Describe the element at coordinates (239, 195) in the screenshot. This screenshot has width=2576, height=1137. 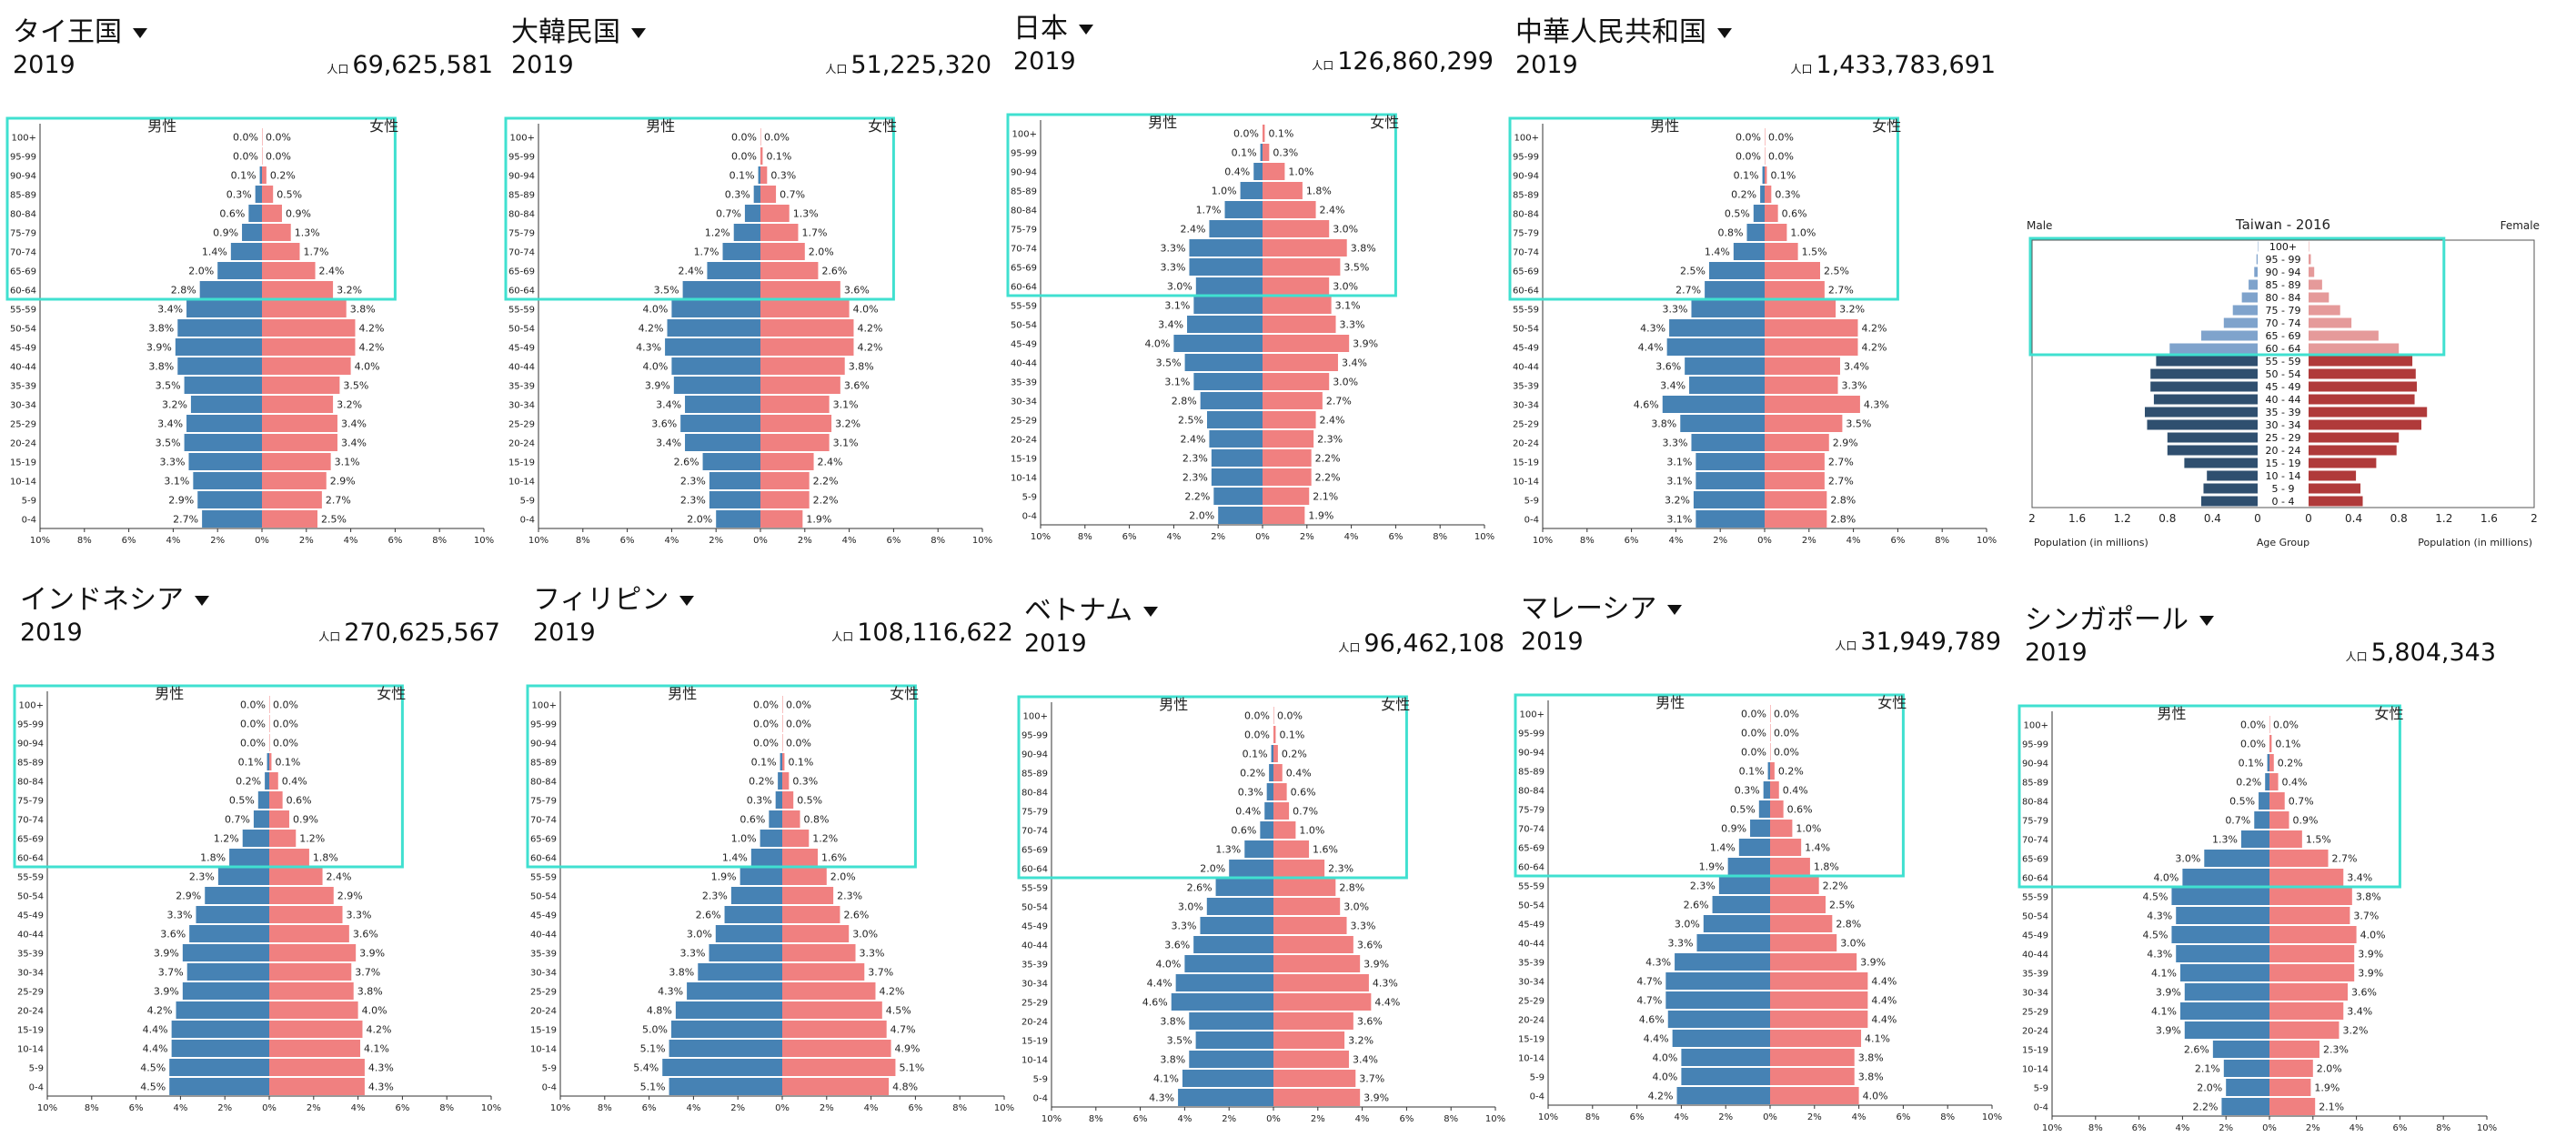
I see `male-value-label: 0.3%` at that location.